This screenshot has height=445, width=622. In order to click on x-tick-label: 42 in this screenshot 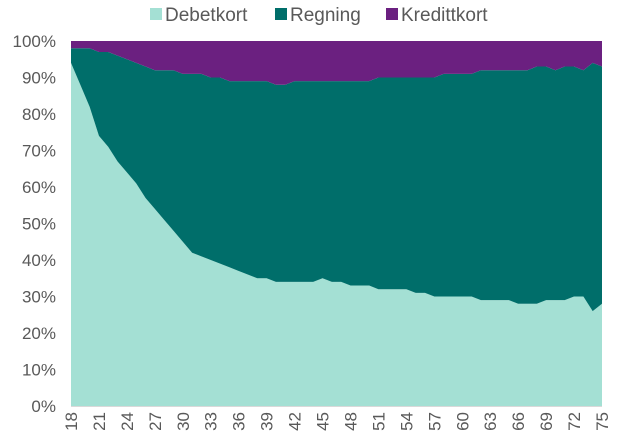, I will do `click(295, 421)`.